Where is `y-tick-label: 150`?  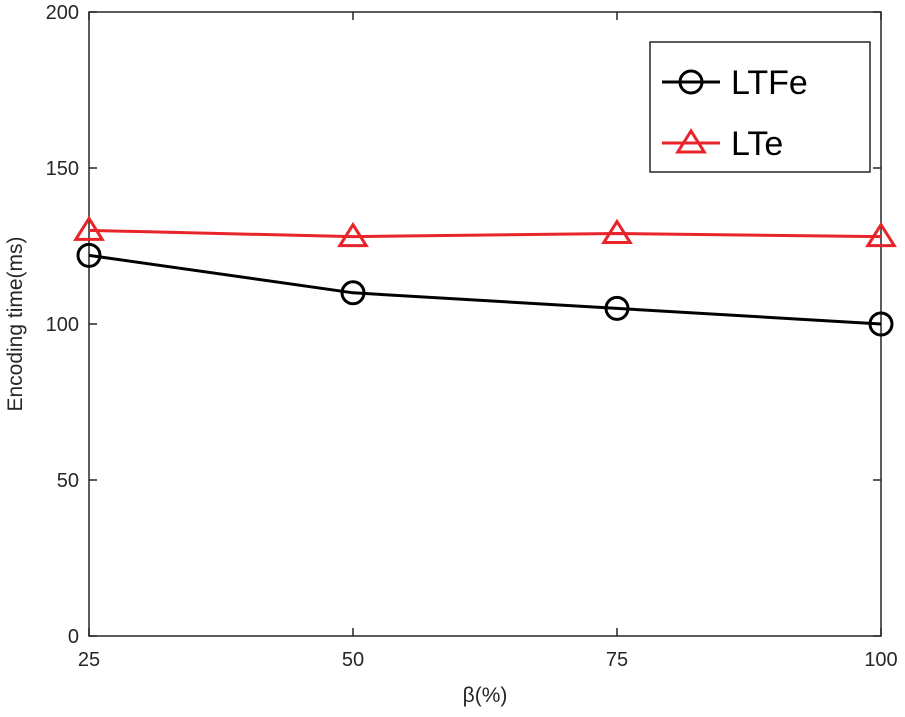 y-tick-label: 150 is located at coordinates (62, 169).